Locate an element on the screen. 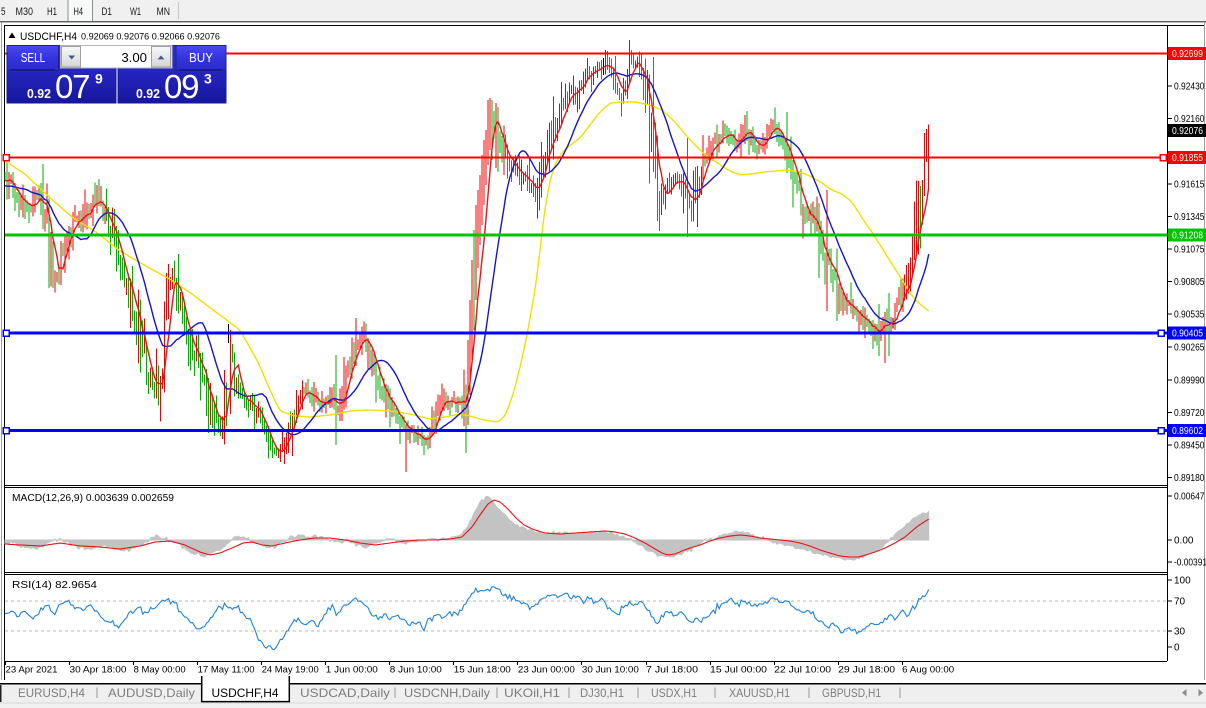  svg-text: 17 May 11:00 is located at coordinates (226, 670).